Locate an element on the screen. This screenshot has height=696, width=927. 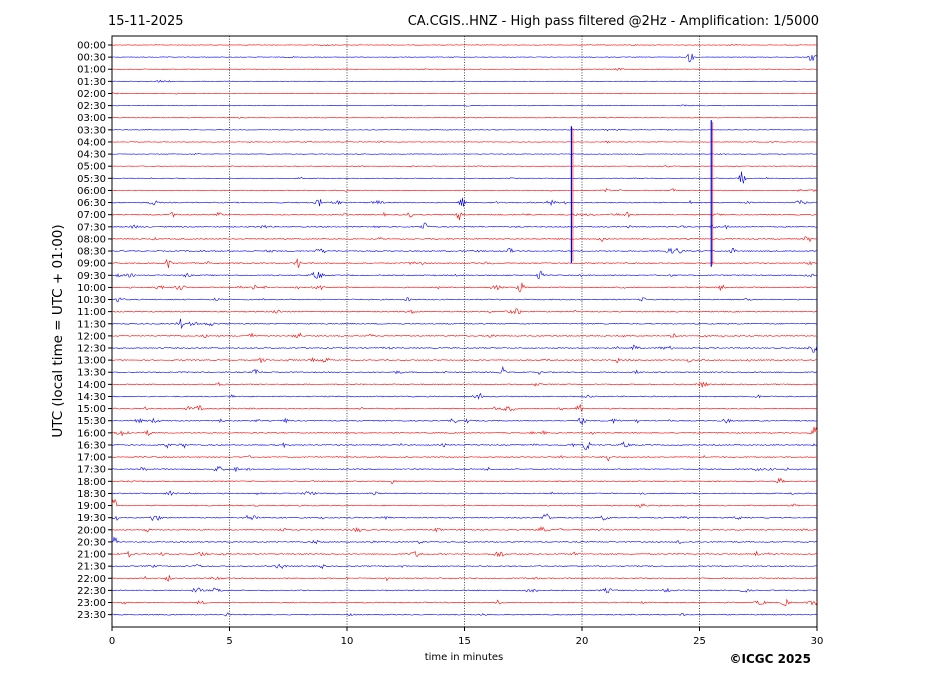
row-label: 18:30 is located at coordinates (91, 494).